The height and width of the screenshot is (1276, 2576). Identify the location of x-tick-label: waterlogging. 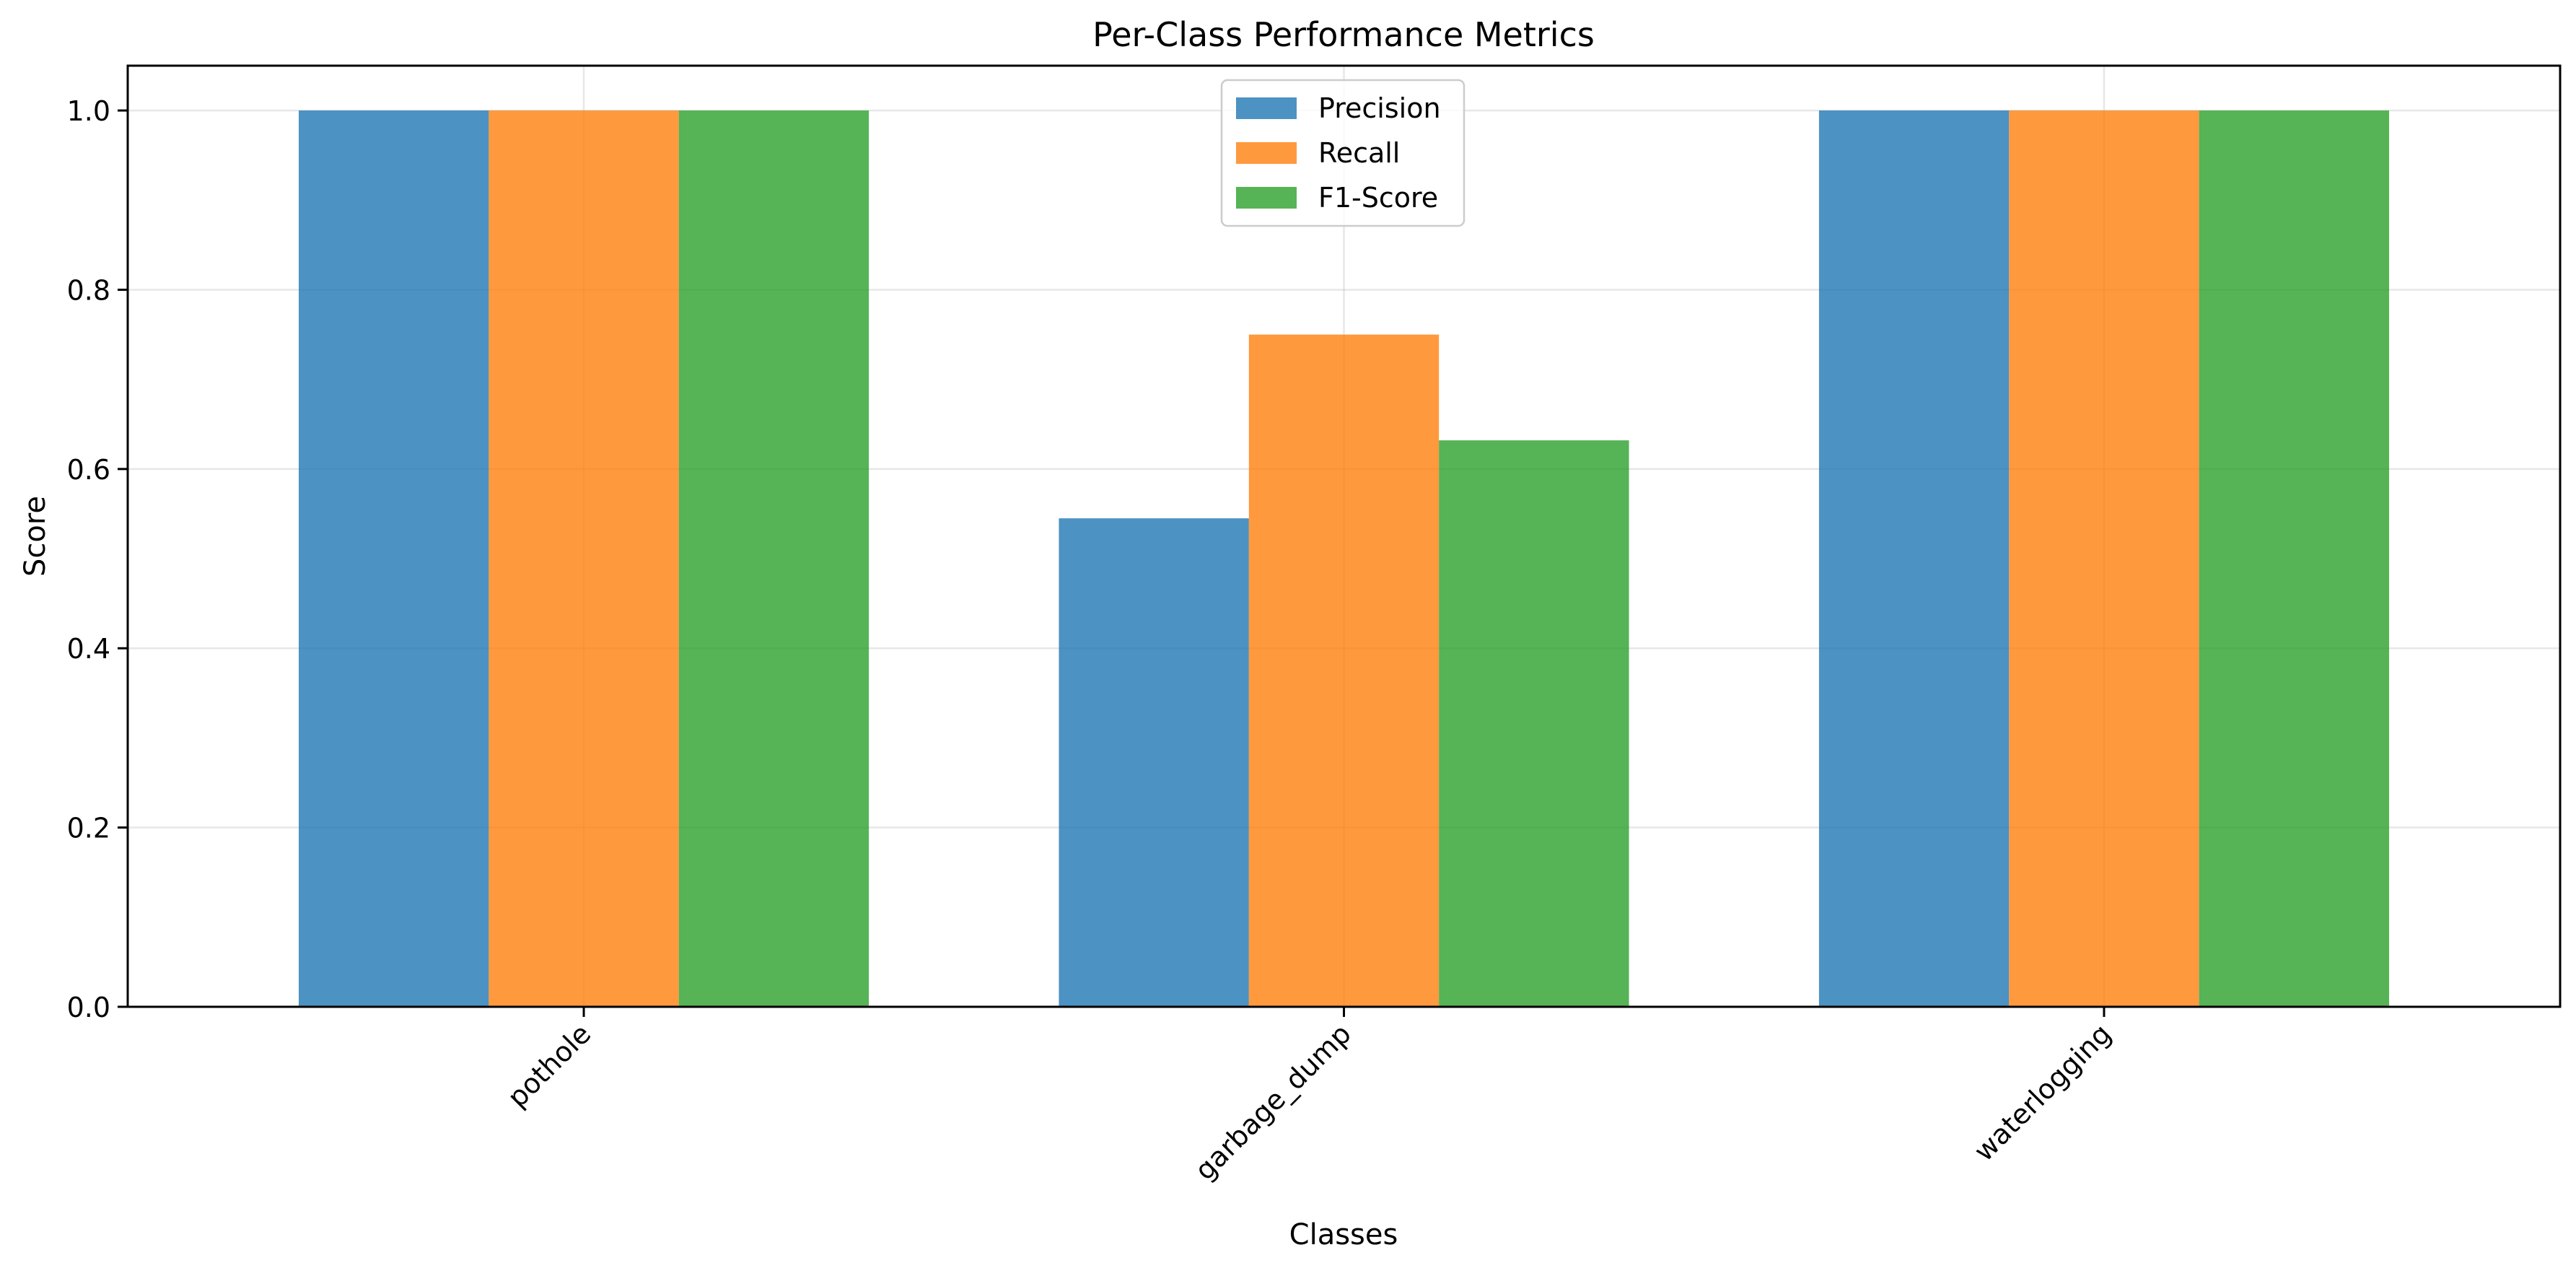
(2043, 1092).